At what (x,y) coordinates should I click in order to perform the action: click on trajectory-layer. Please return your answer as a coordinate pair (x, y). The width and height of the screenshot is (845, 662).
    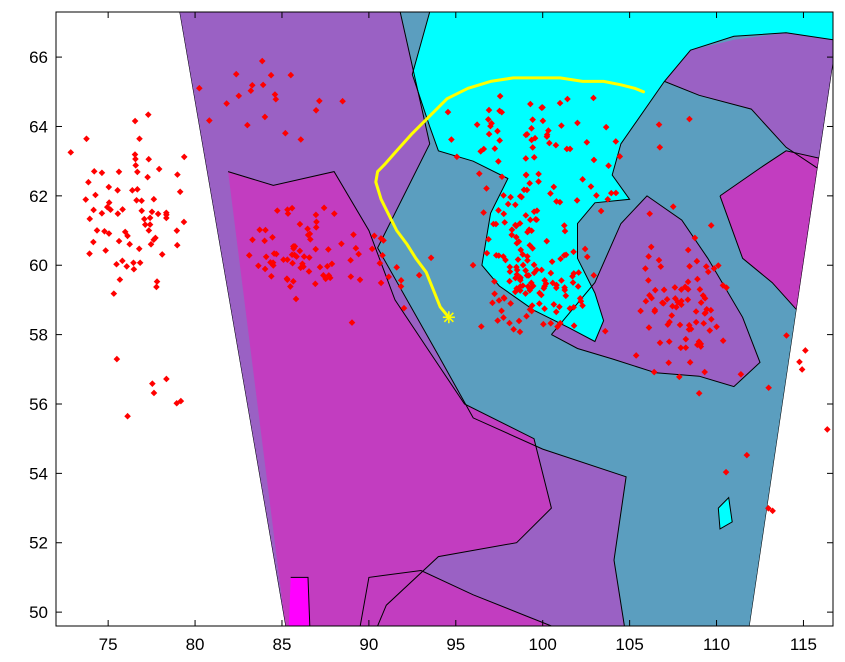
    Looking at the image, I should click on (509, 200).